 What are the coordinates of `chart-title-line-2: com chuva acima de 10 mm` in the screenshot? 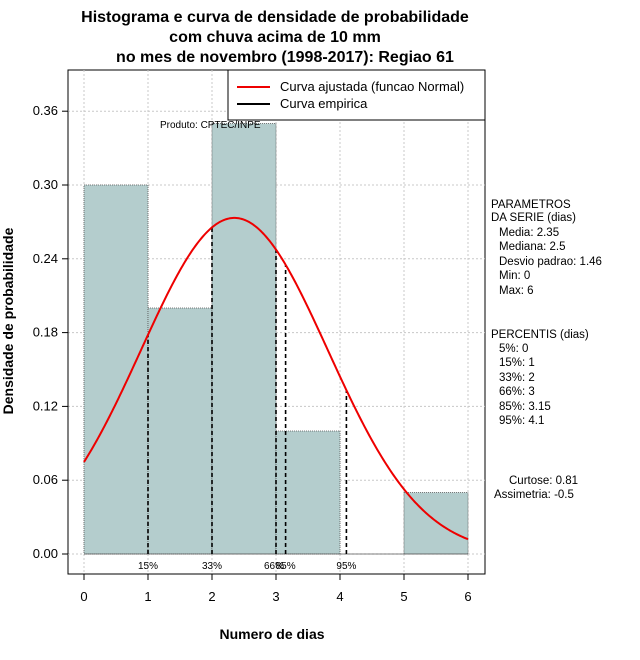 It's located at (275, 37).